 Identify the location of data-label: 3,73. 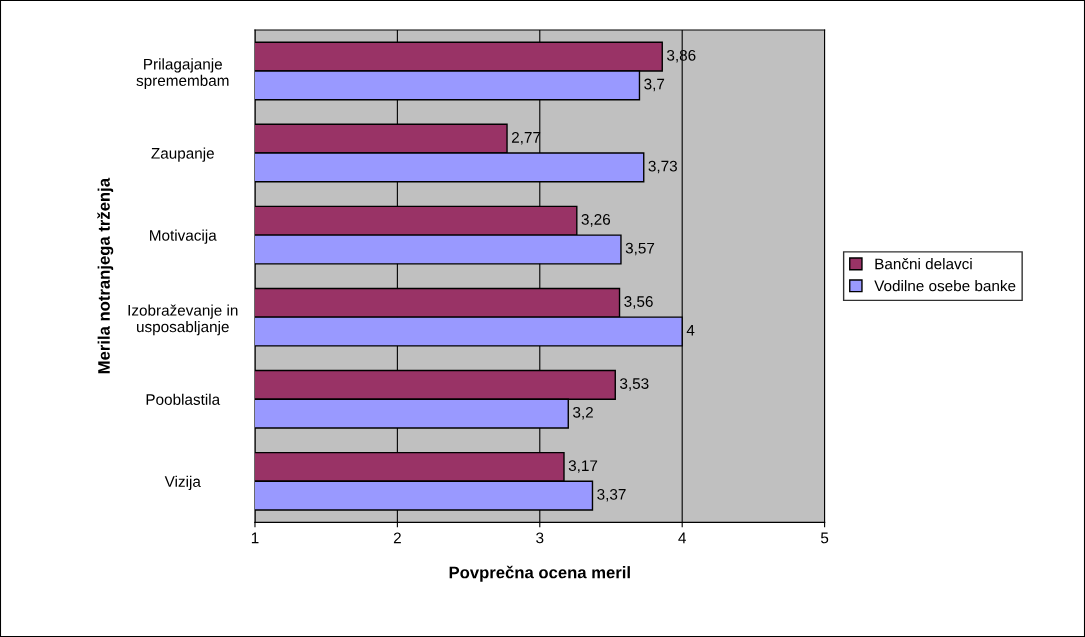
(662, 167).